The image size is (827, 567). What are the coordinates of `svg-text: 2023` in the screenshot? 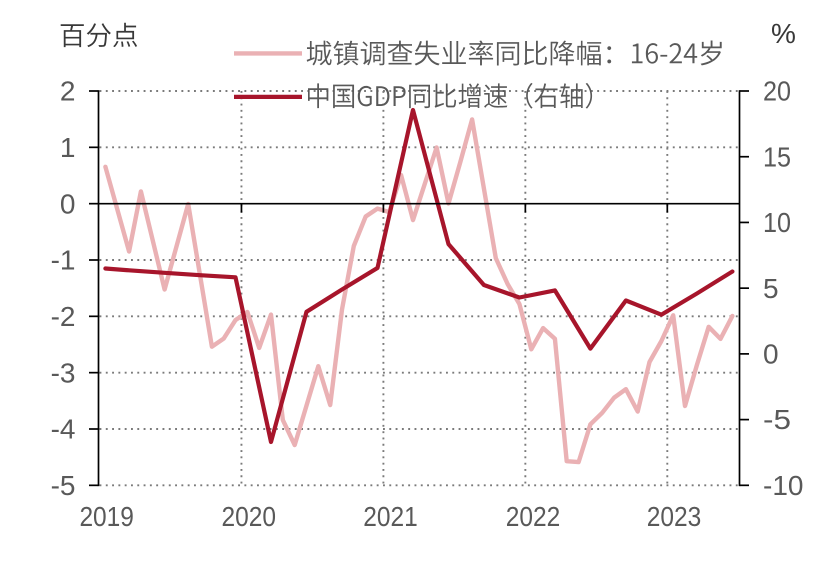 It's located at (674, 516).